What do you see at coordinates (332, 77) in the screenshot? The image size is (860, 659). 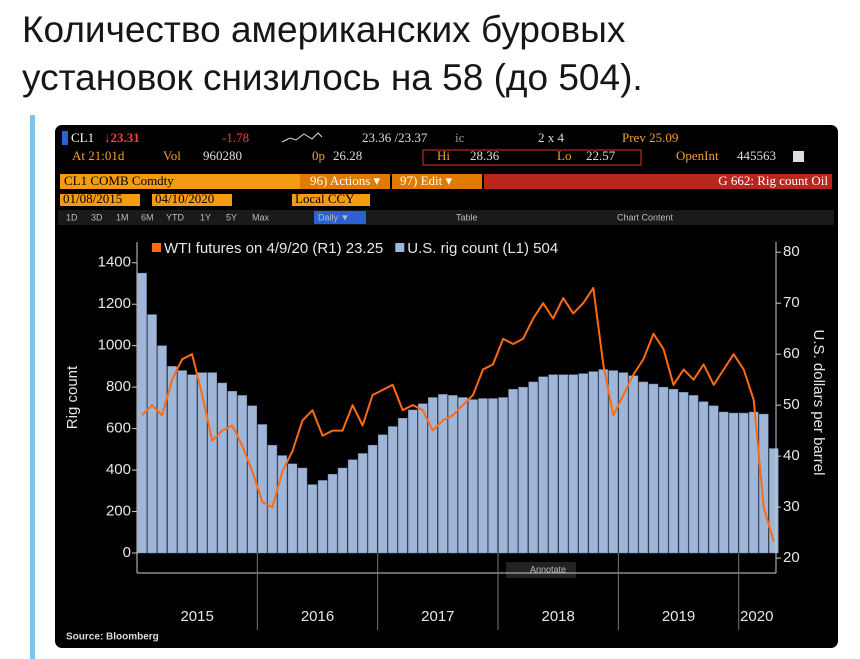 I see `tweet-line: установок снизилось на 58 (до 504).` at bounding box center [332, 77].